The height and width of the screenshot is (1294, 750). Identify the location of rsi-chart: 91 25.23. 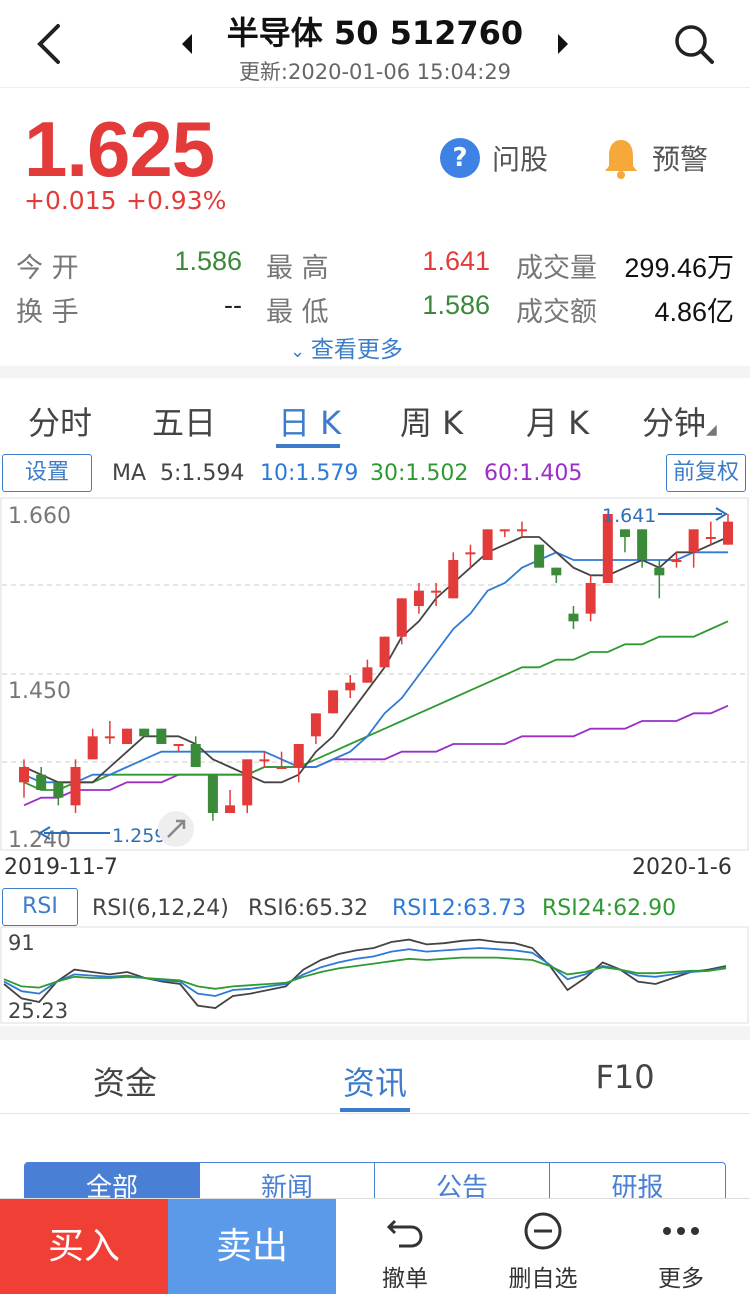
(375, 975).